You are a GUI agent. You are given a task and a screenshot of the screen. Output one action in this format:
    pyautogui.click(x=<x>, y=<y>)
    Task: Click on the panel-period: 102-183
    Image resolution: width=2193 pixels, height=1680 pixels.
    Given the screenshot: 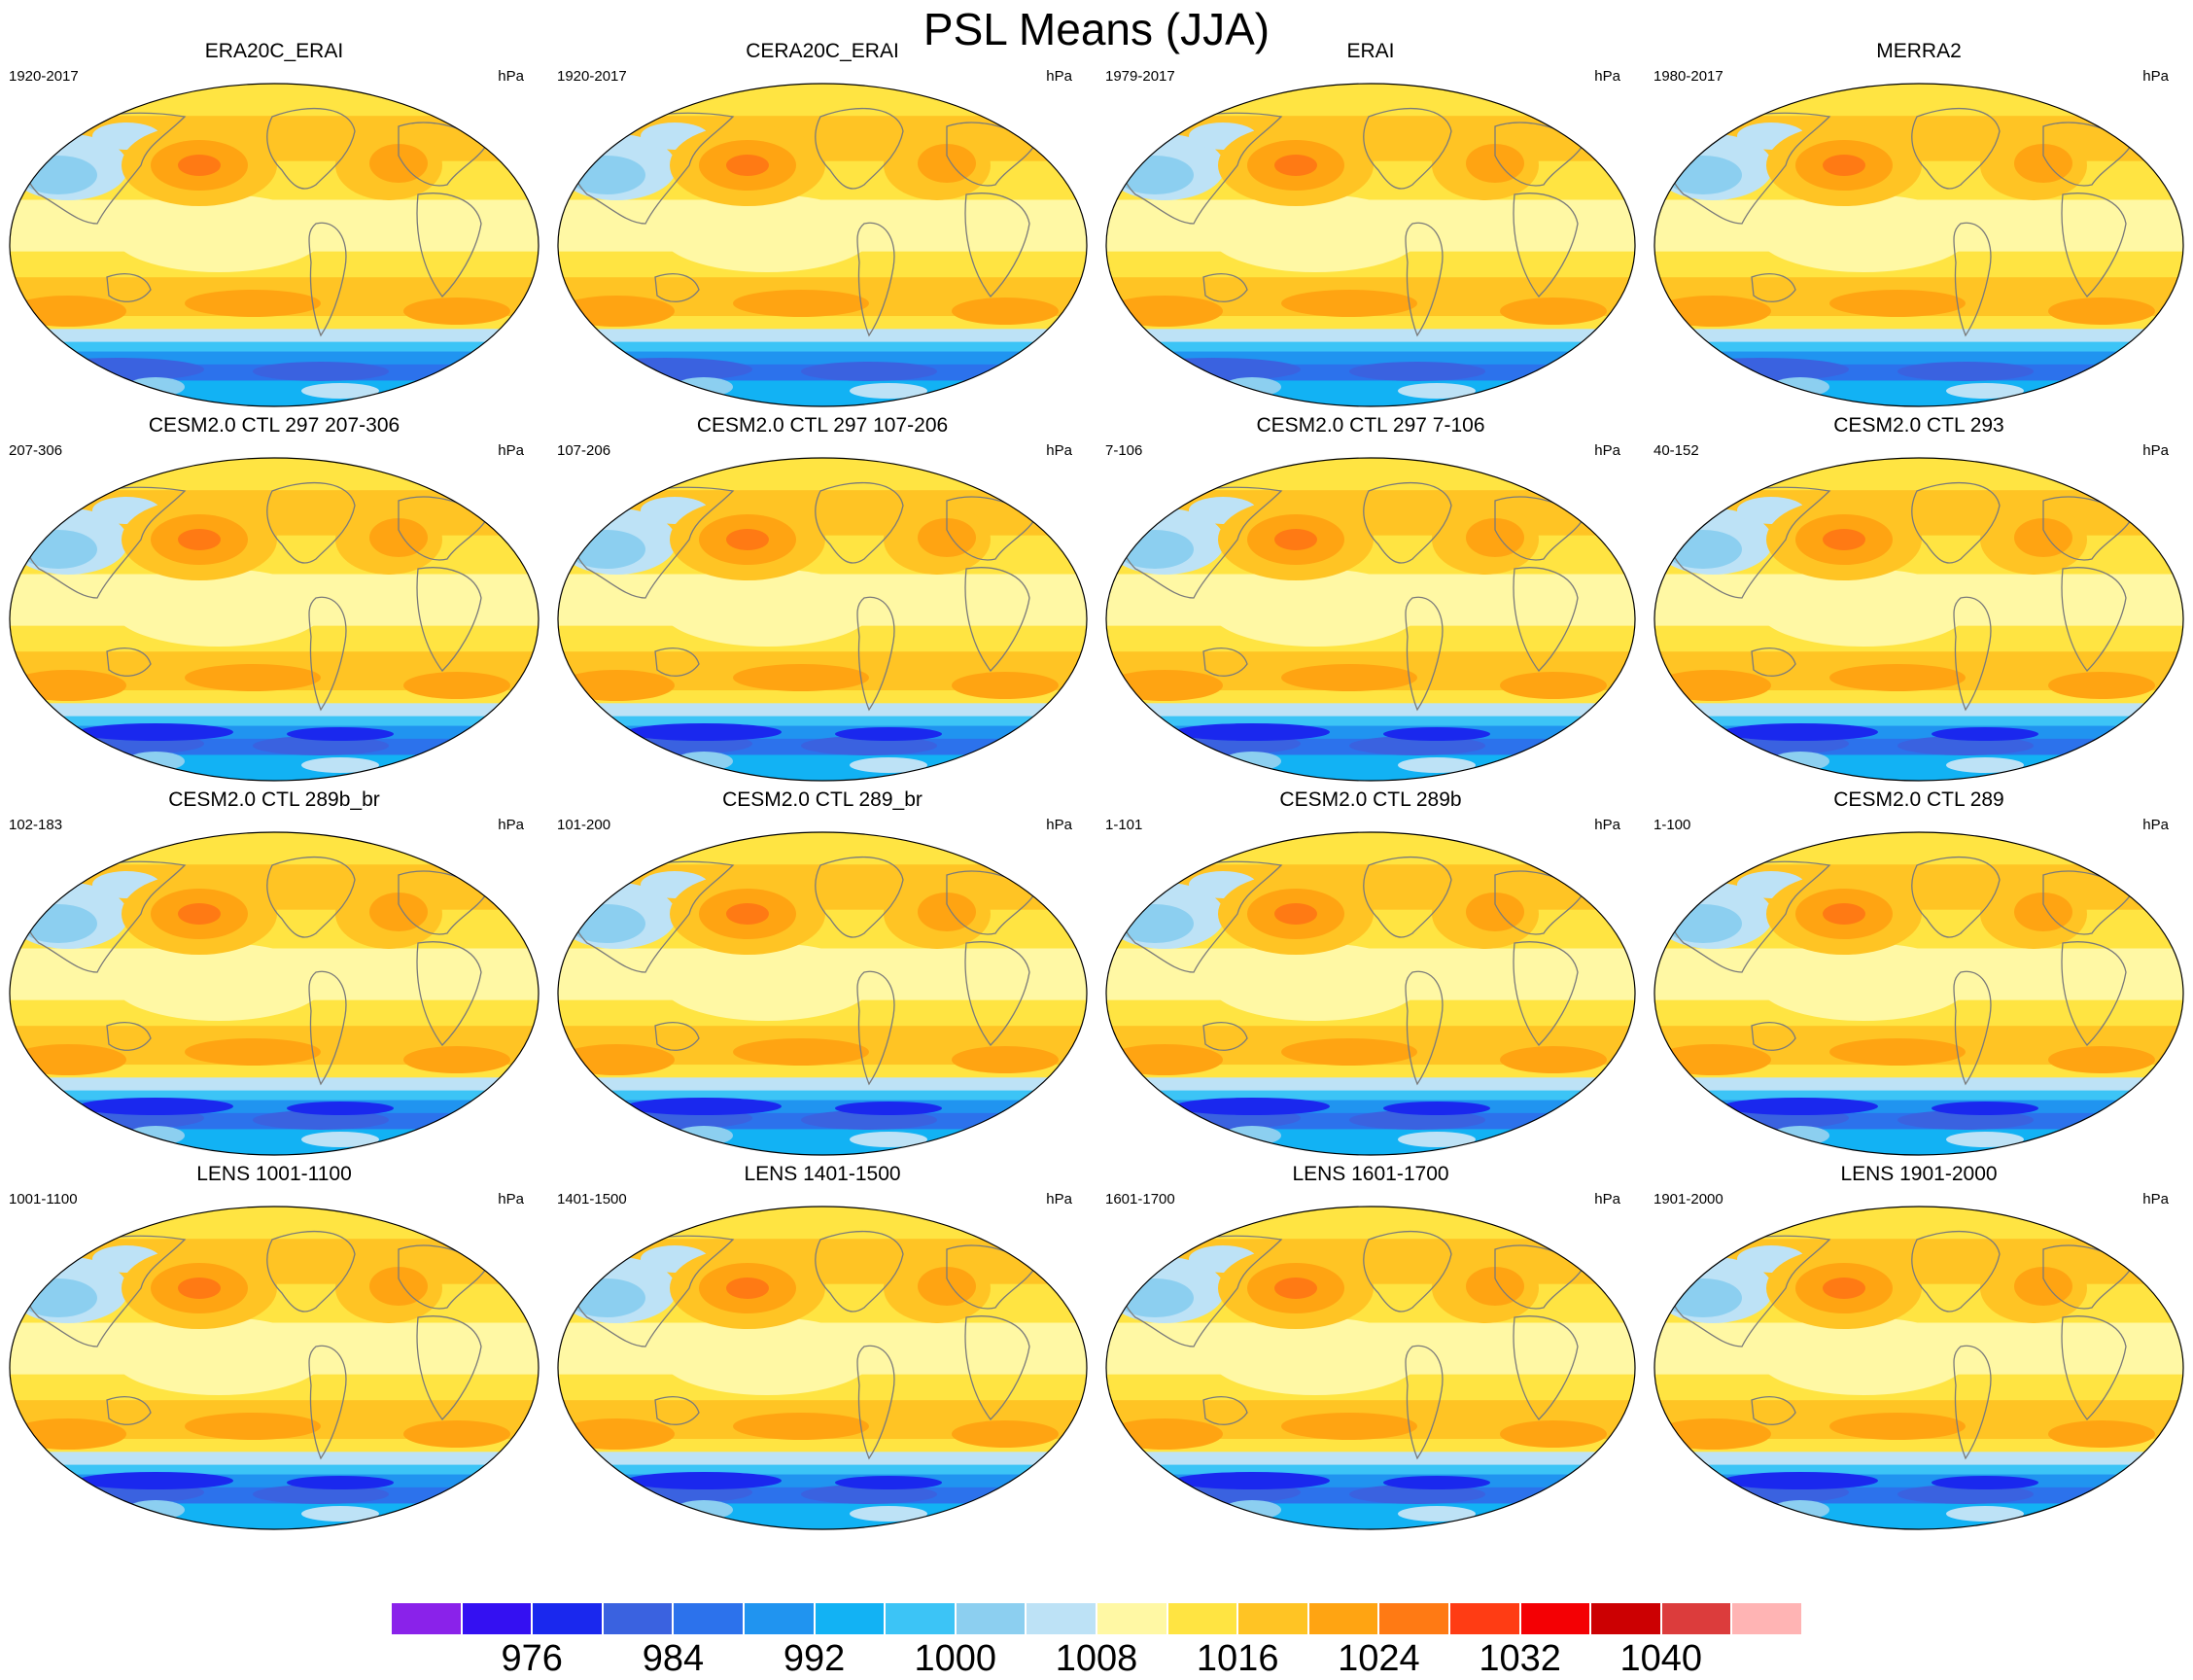 What is the action you would take?
    pyautogui.click(x=36, y=825)
    